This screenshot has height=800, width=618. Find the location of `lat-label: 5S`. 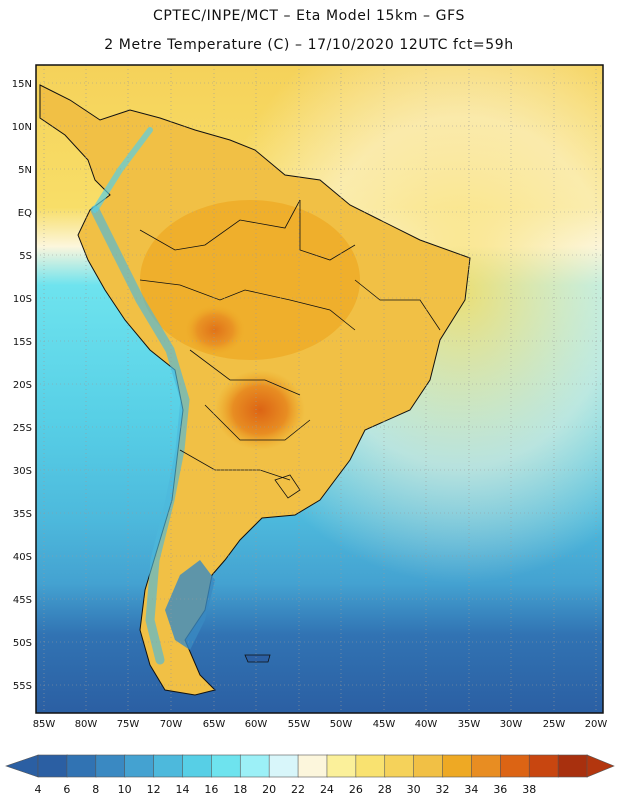

lat-label: 5S is located at coordinates (25, 256).